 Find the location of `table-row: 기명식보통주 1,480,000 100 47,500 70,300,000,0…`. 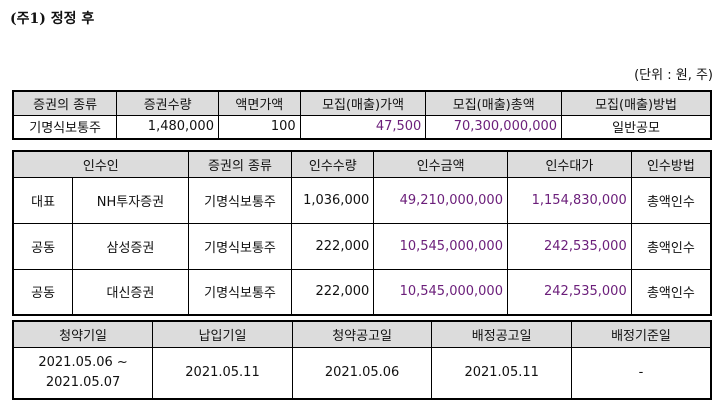

table-row: 기명식보통주 1,480,000 100 47,500 70,300,000,0… is located at coordinates (362, 127).